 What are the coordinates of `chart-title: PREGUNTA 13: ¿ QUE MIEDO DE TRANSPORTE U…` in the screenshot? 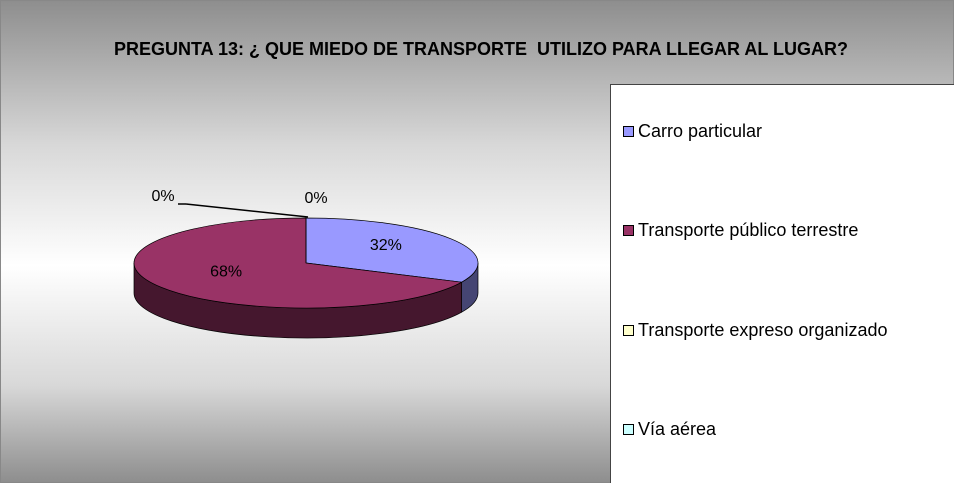 It's located at (480, 49).